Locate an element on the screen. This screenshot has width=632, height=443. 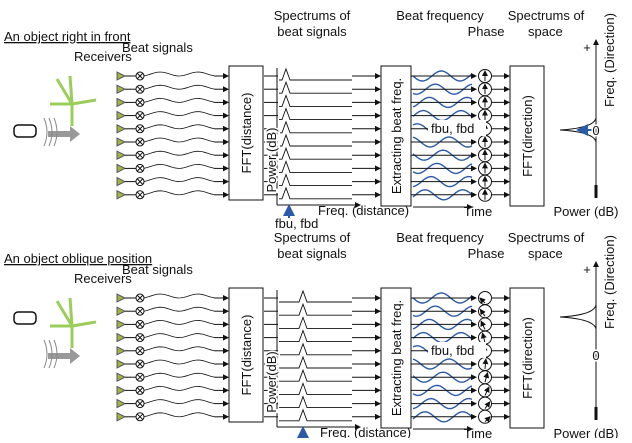
power-axis-label: Power (dB) is located at coordinates (271, 159).